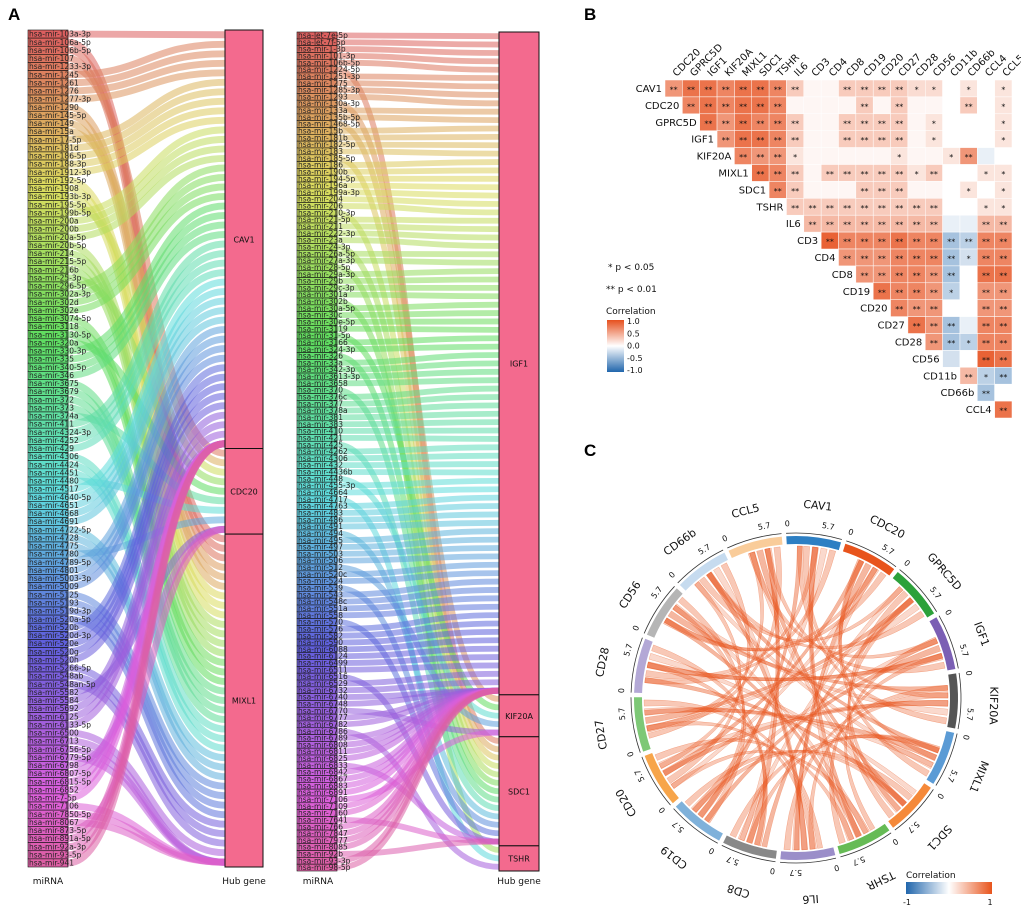 Image resolution: width=1021 pixels, height=911 pixels. What do you see at coordinates (54, 513) in the screenshot?
I see `mirna-label: hsa-mir-4668` at bounding box center [54, 513].